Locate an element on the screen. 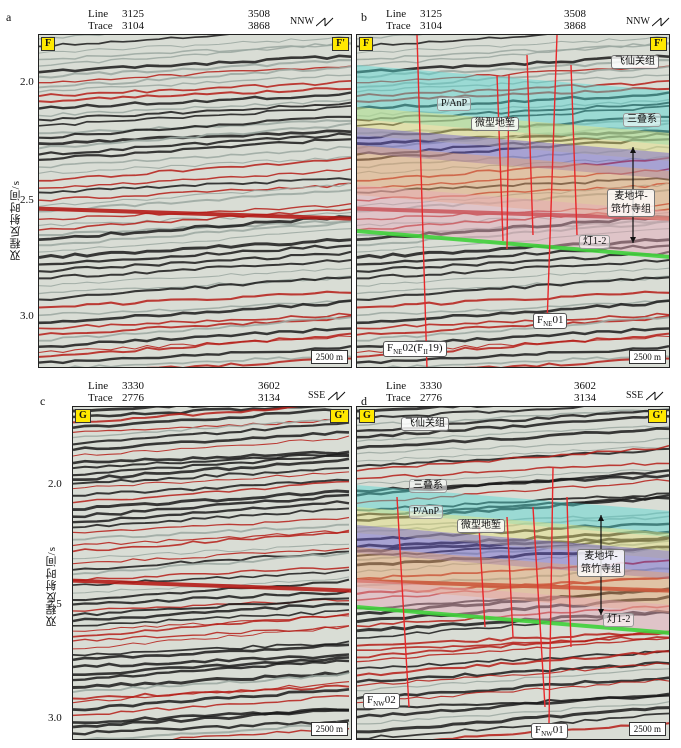 The width and height of the screenshot is (681, 748). dengying-horizon is located at coordinates (513, 620).